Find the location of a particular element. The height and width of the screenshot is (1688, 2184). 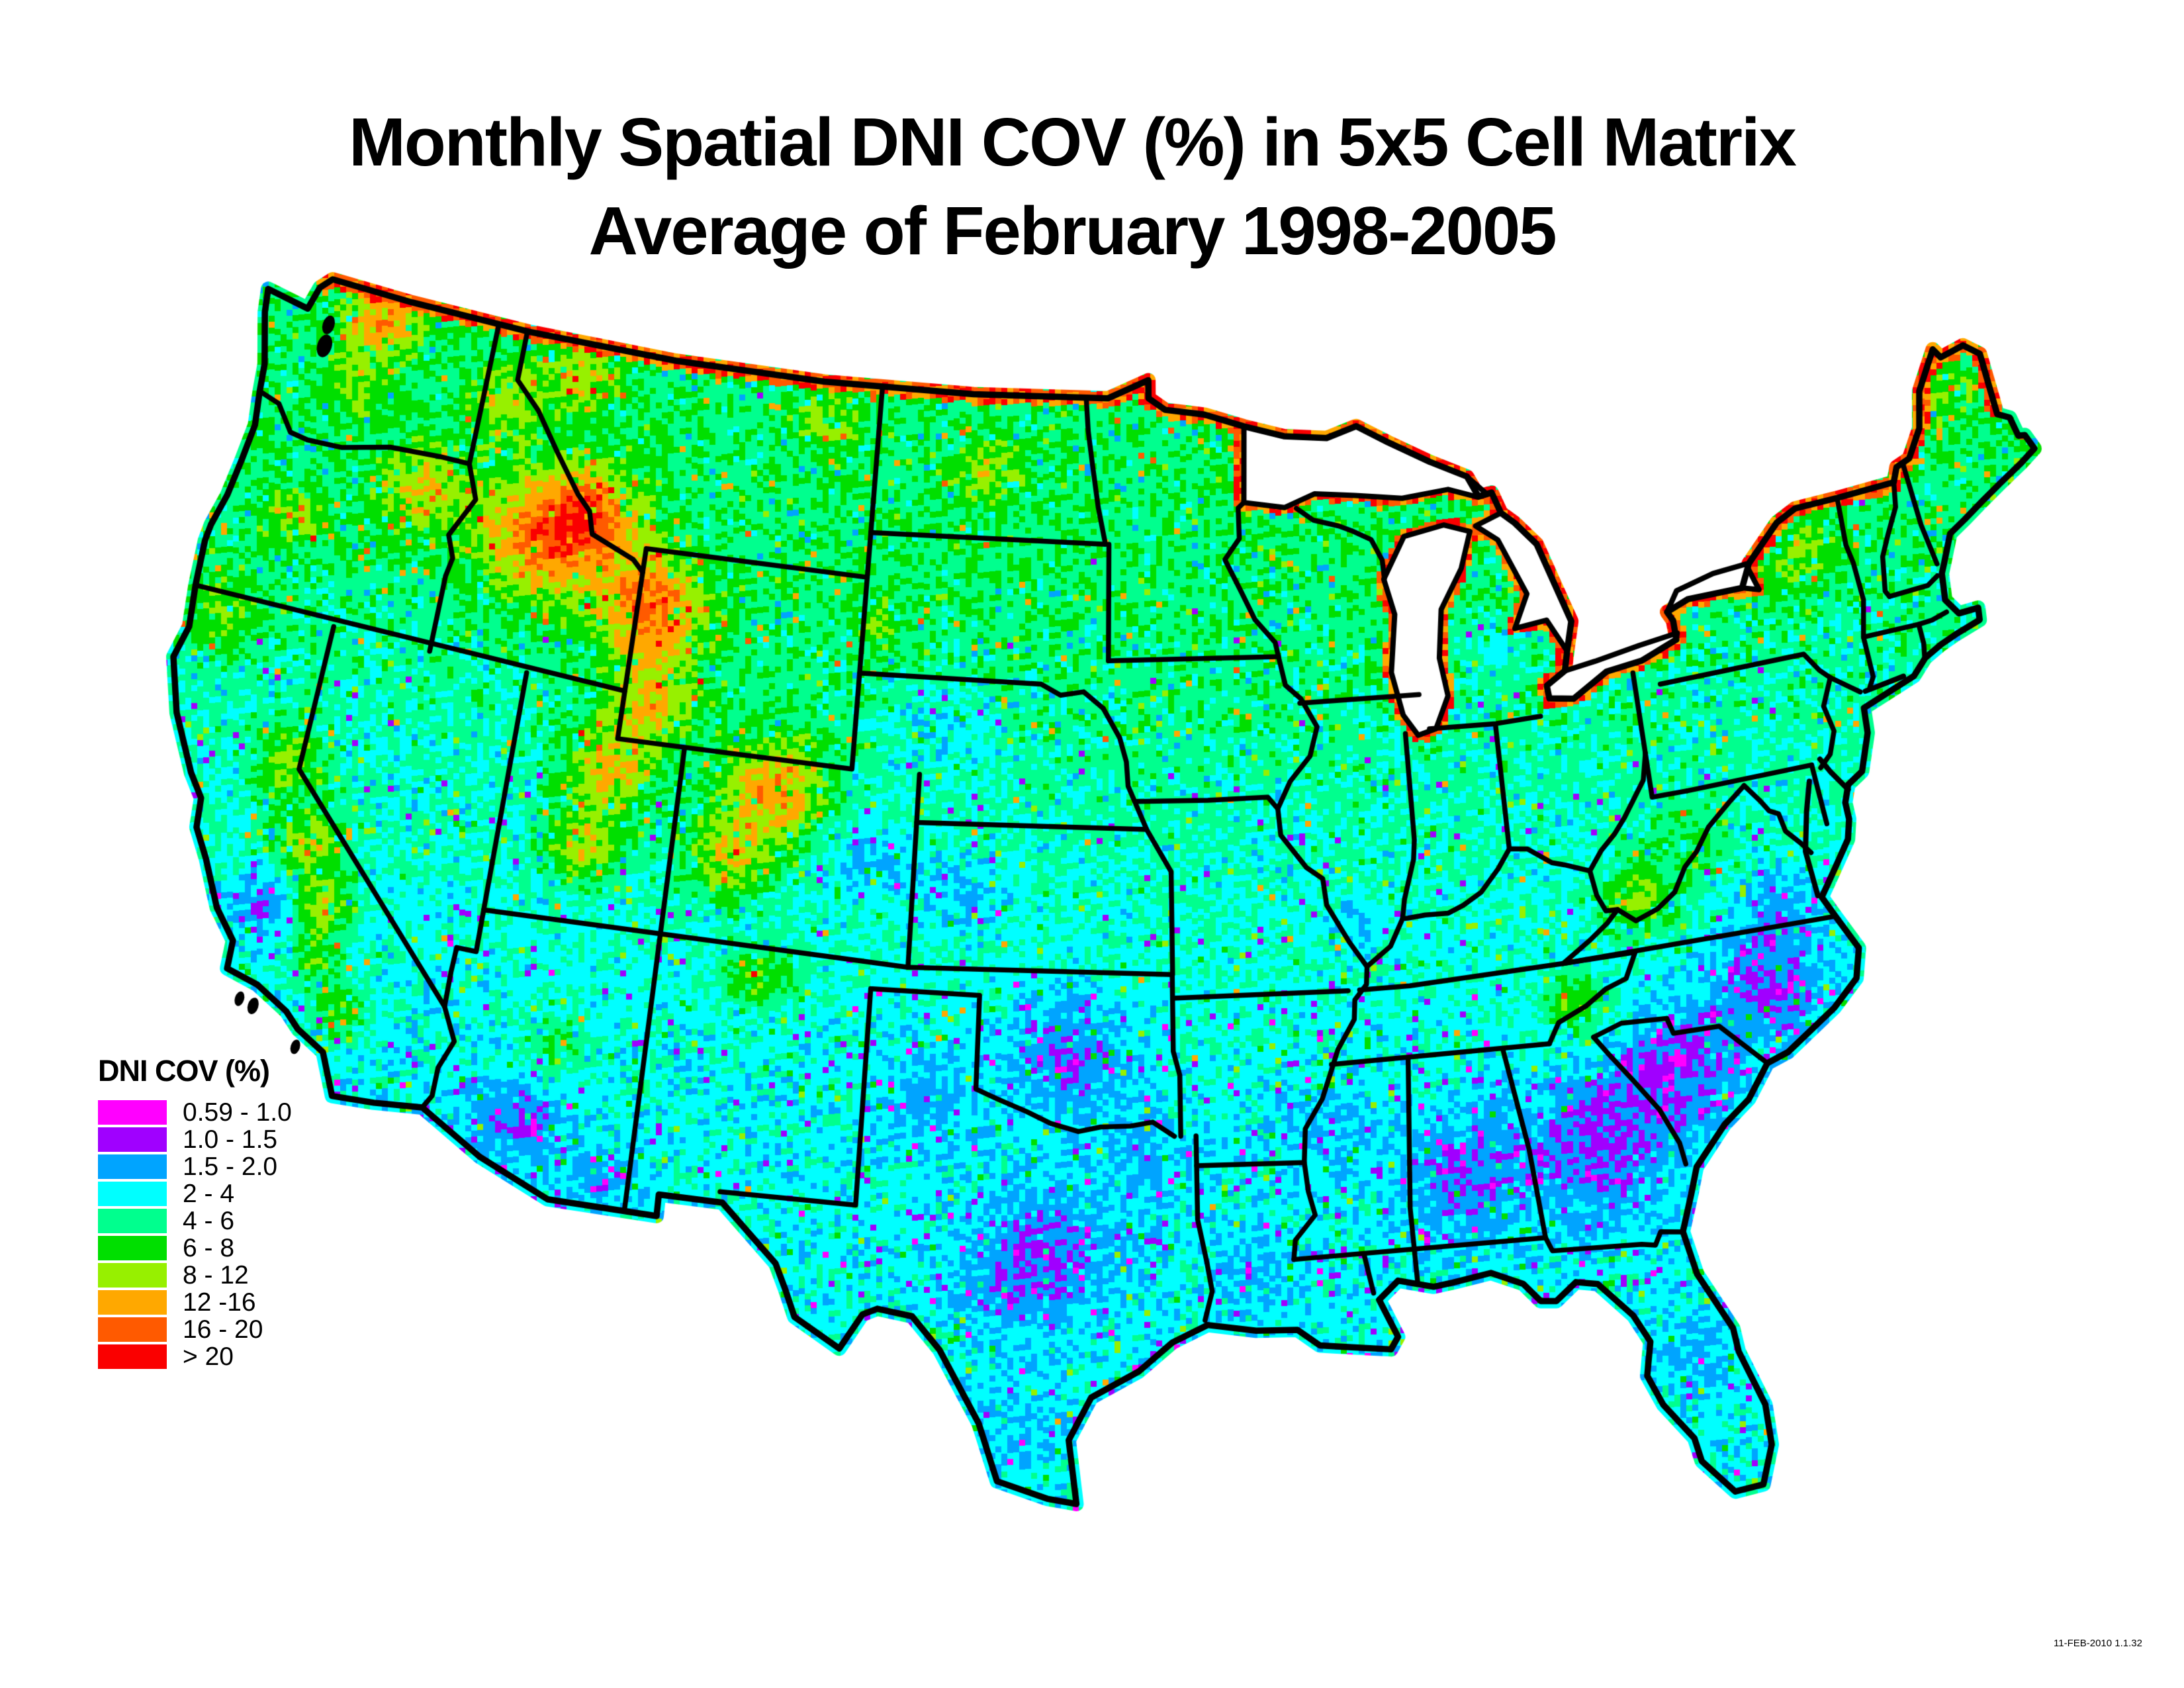

legend-item: 12 -16 is located at coordinates (195, 1302).